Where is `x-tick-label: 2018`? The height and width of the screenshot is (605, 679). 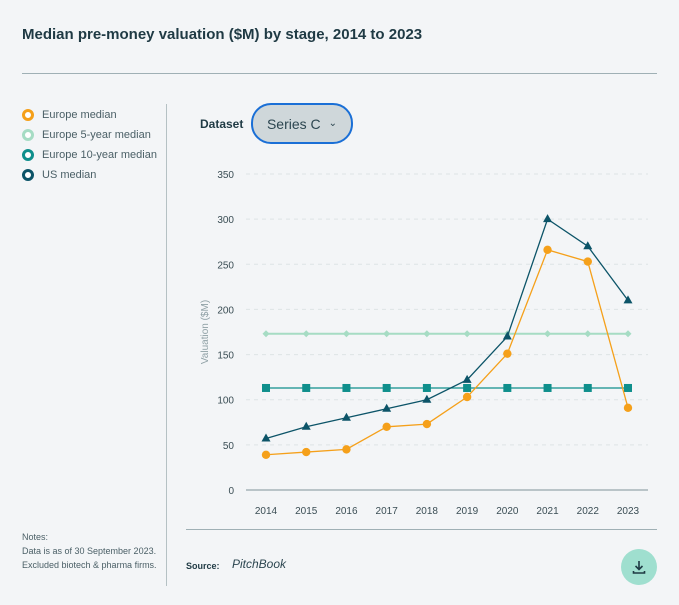
x-tick-label: 2018 is located at coordinates (427, 511).